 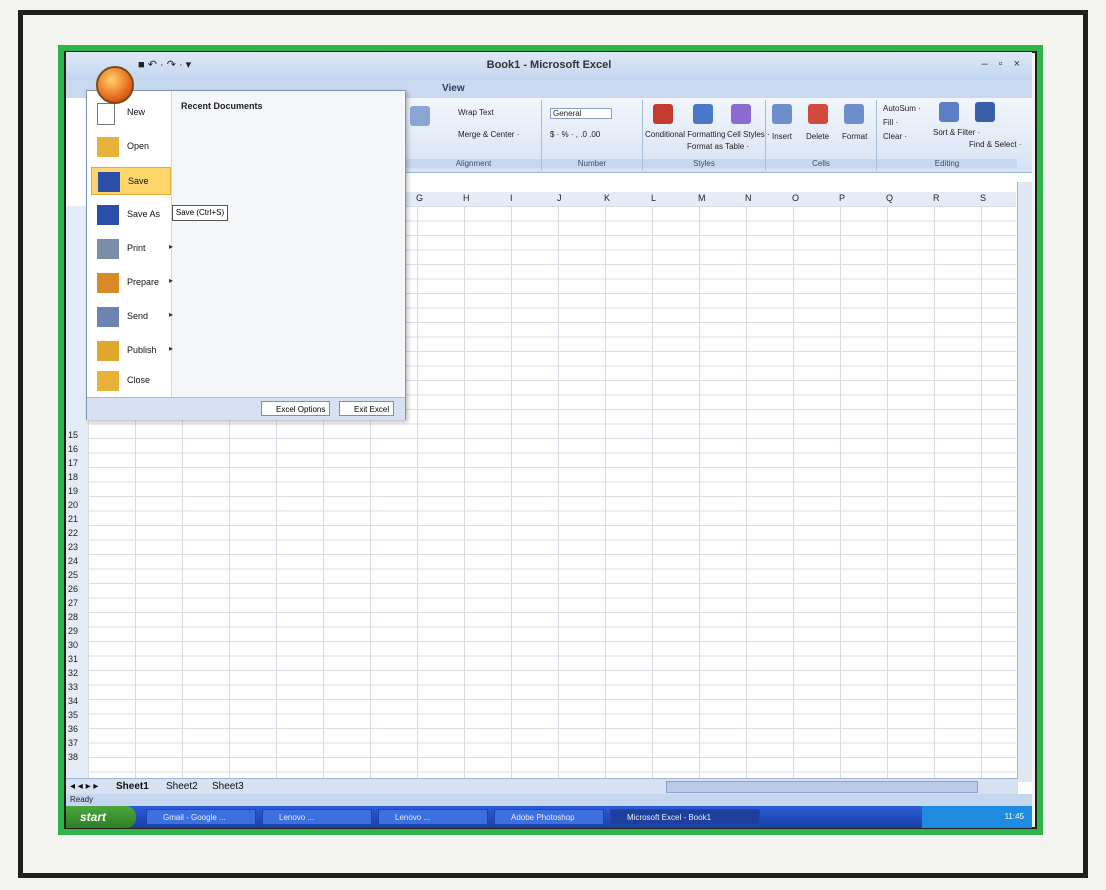 I want to click on delete-cells-icon, so click(x=818, y=114).